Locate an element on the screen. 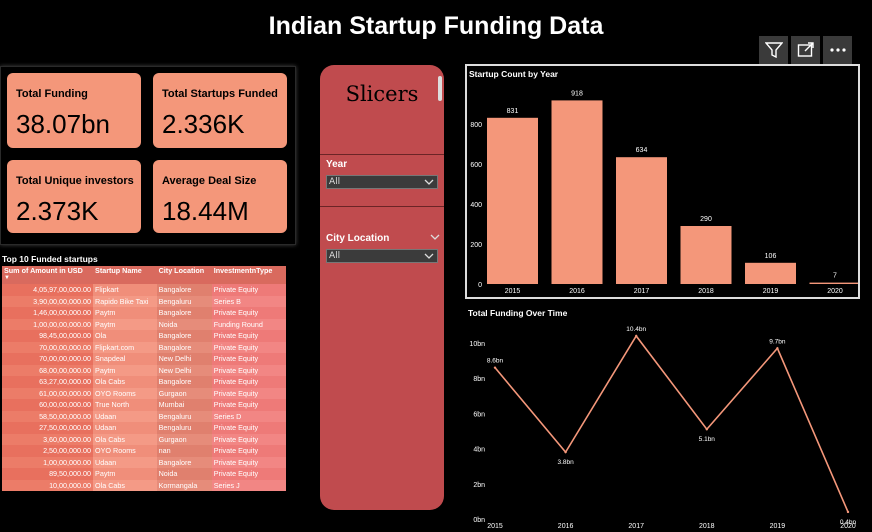  table-row: 89,50,000.00 Paytm Noida Private Equity is located at coordinates (144, 474).